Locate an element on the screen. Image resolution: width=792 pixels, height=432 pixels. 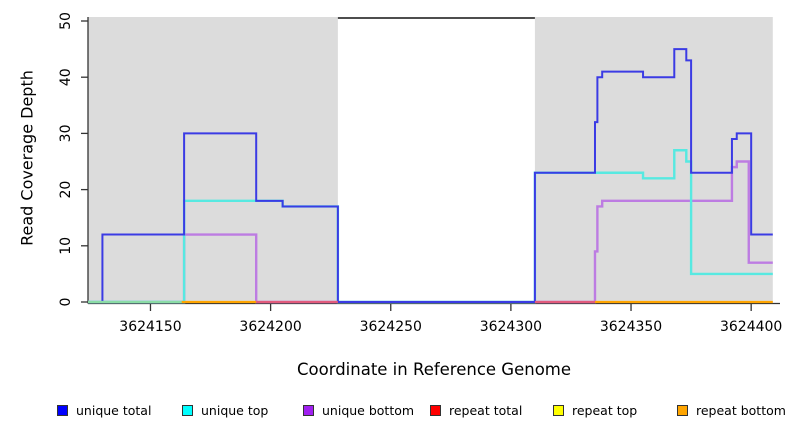
y-tick-label: 40 is located at coordinates (66, 77).